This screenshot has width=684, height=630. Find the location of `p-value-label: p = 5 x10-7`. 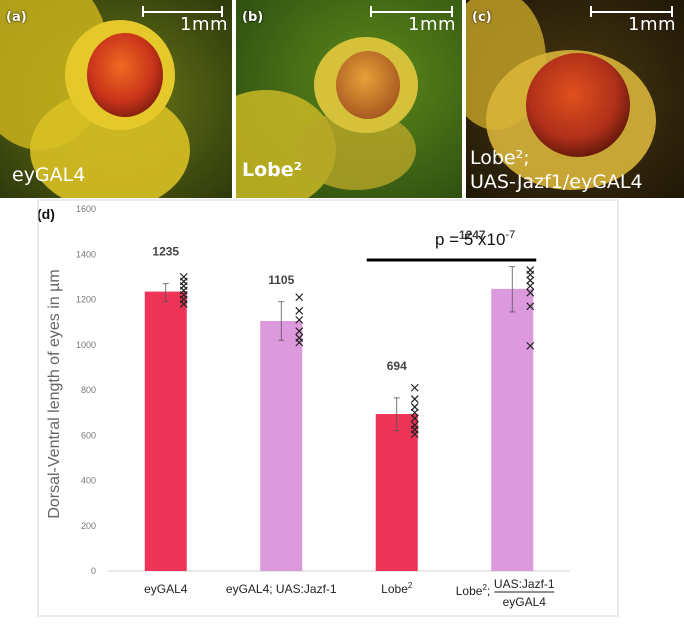

p-value-label: p = 5 x10-7 is located at coordinates (475, 239).